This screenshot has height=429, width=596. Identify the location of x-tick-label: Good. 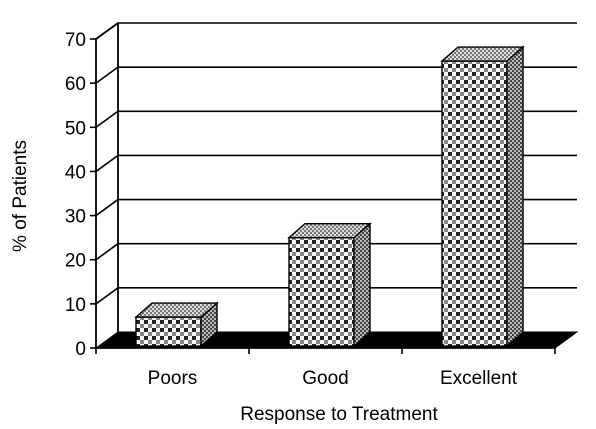
(325, 378).